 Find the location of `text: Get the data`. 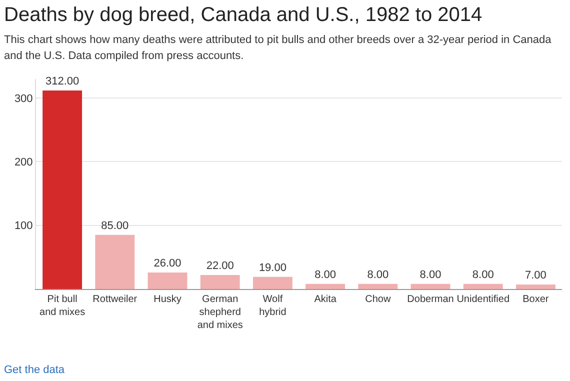

text: Get the data is located at coordinates (34, 370).